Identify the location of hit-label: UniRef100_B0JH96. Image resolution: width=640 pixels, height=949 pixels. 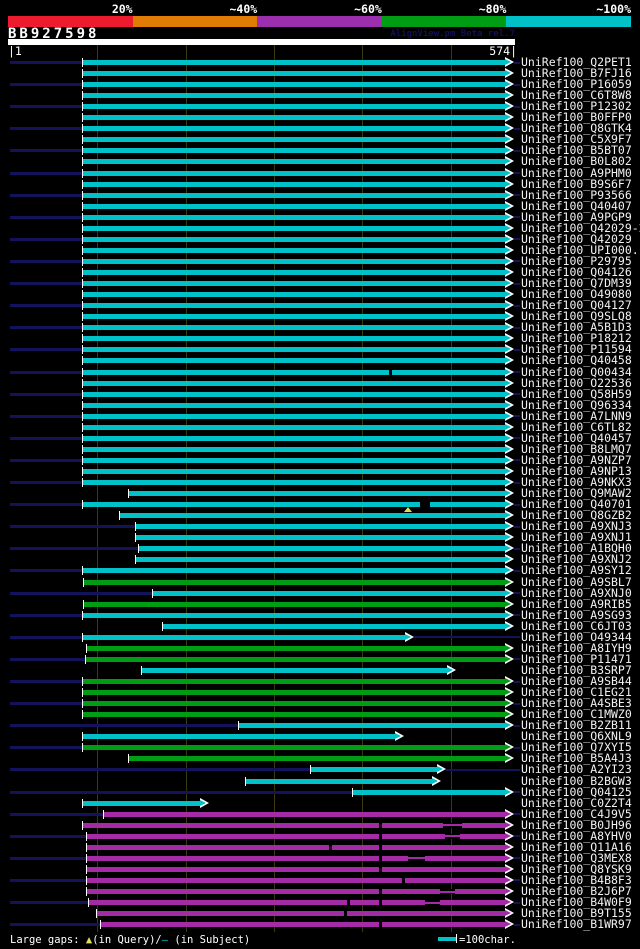
(576, 824).